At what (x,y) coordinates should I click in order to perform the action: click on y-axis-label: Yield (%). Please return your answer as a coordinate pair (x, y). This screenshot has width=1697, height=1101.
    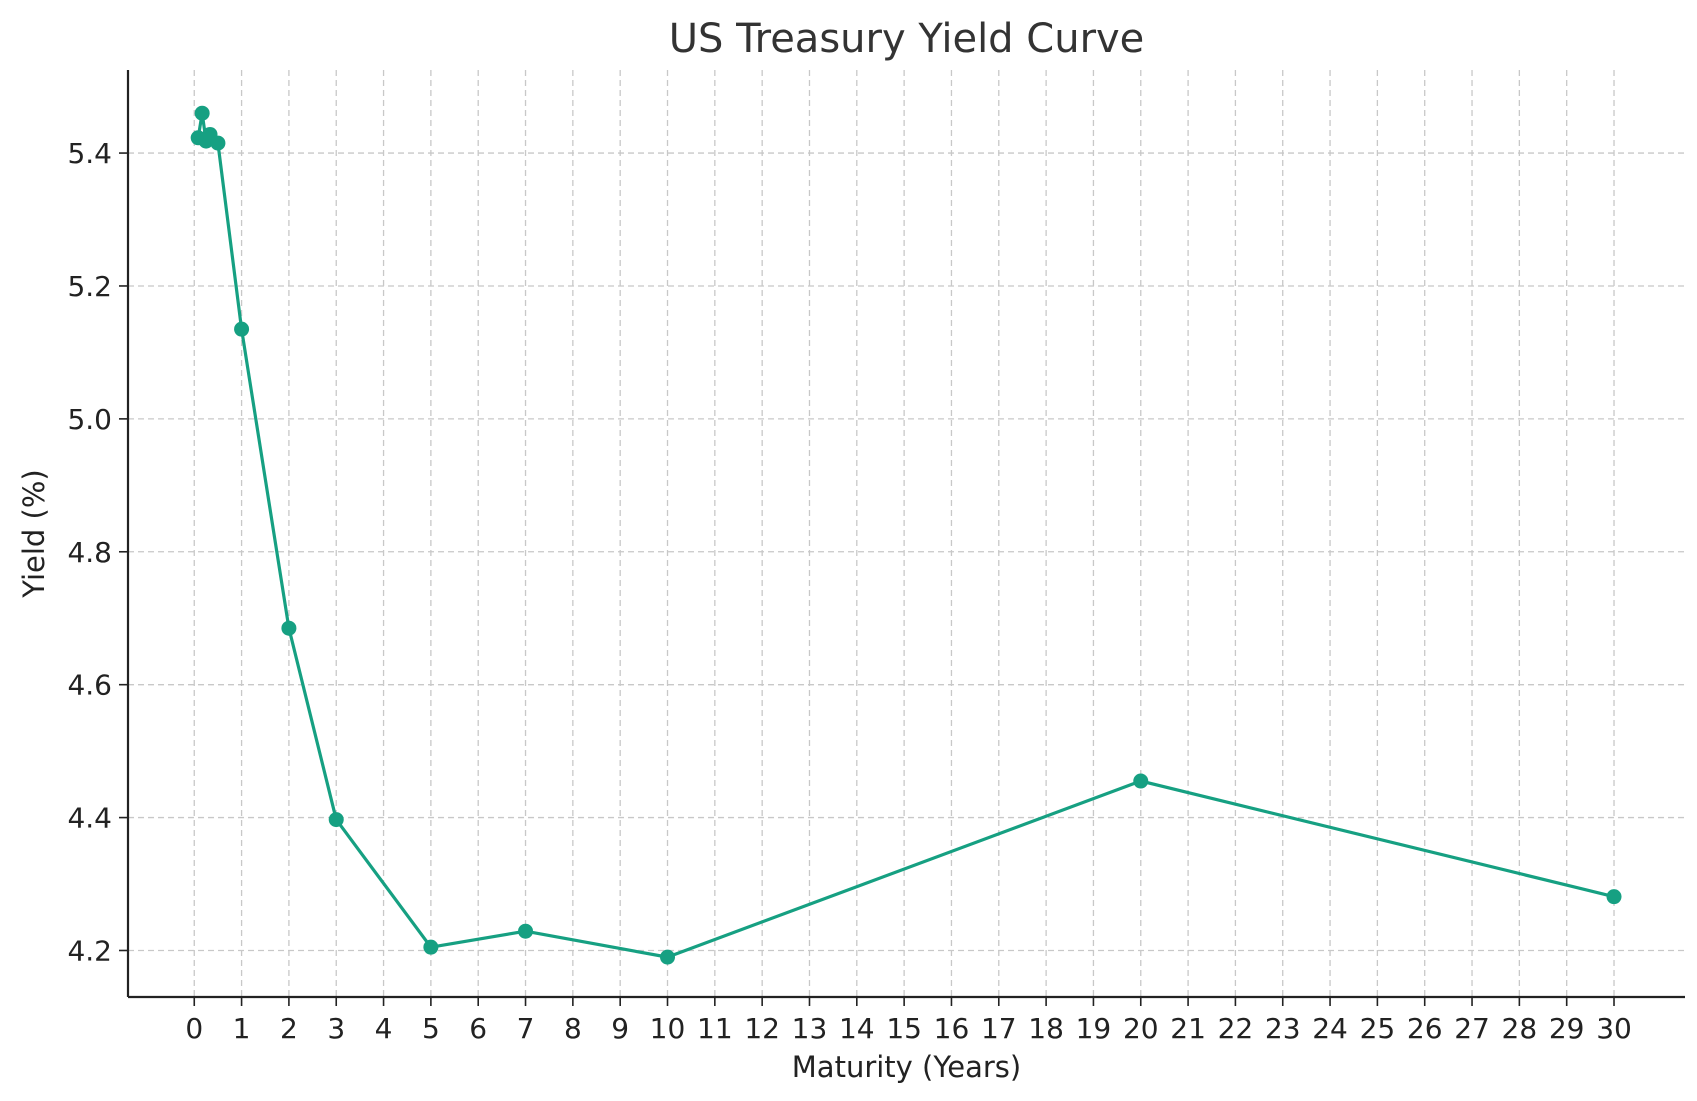
    Looking at the image, I should click on (34, 533).